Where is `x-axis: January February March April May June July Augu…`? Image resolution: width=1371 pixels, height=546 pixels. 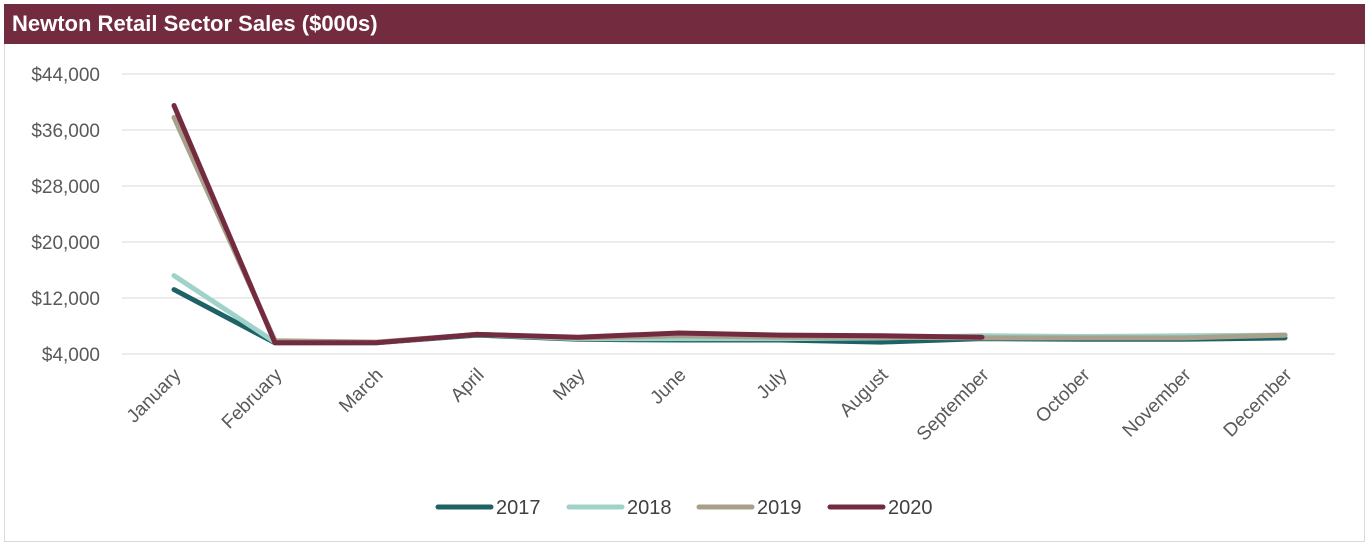 x-axis: January February March April May June July Augu… is located at coordinates (710, 404).